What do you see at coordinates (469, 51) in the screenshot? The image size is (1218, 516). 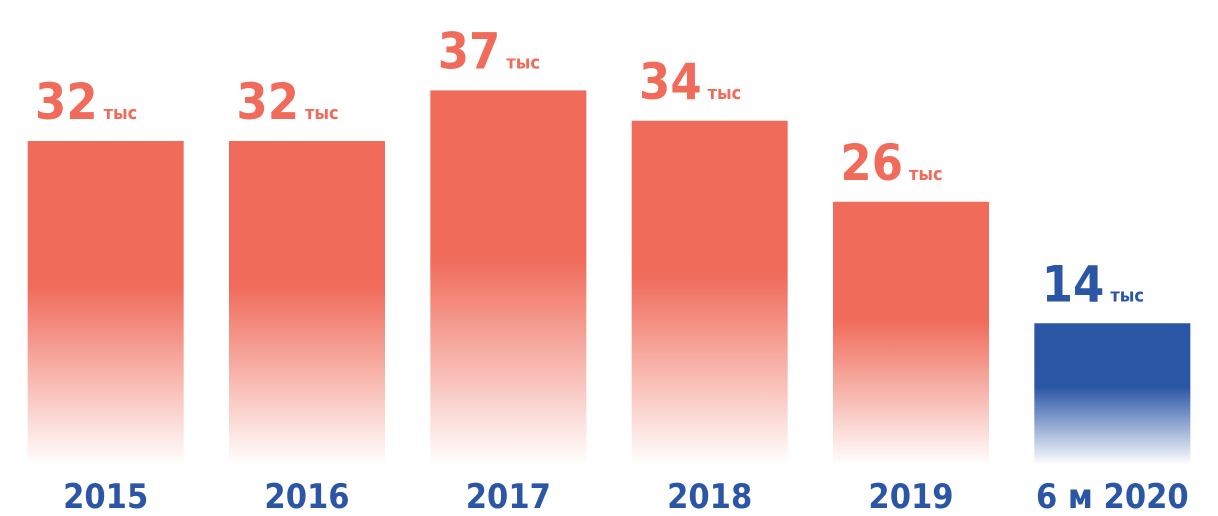 I see `value-label: 37` at bounding box center [469, 51].